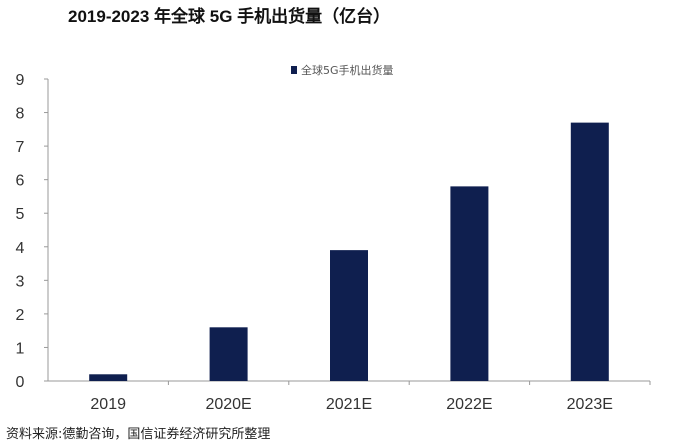 Image resolution: width=692 pixels, height=443 pixels. Describe the element at coordinates (20, 214) in the screenshot. I see `y-tick-label: 5` at that location.